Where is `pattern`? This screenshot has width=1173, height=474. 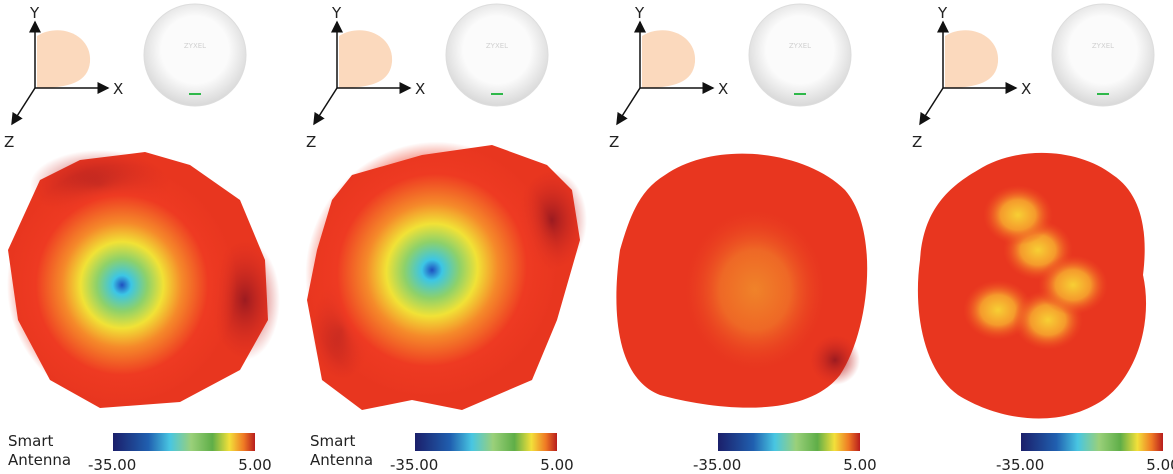
pattern is located at coordinates (1032, 285).